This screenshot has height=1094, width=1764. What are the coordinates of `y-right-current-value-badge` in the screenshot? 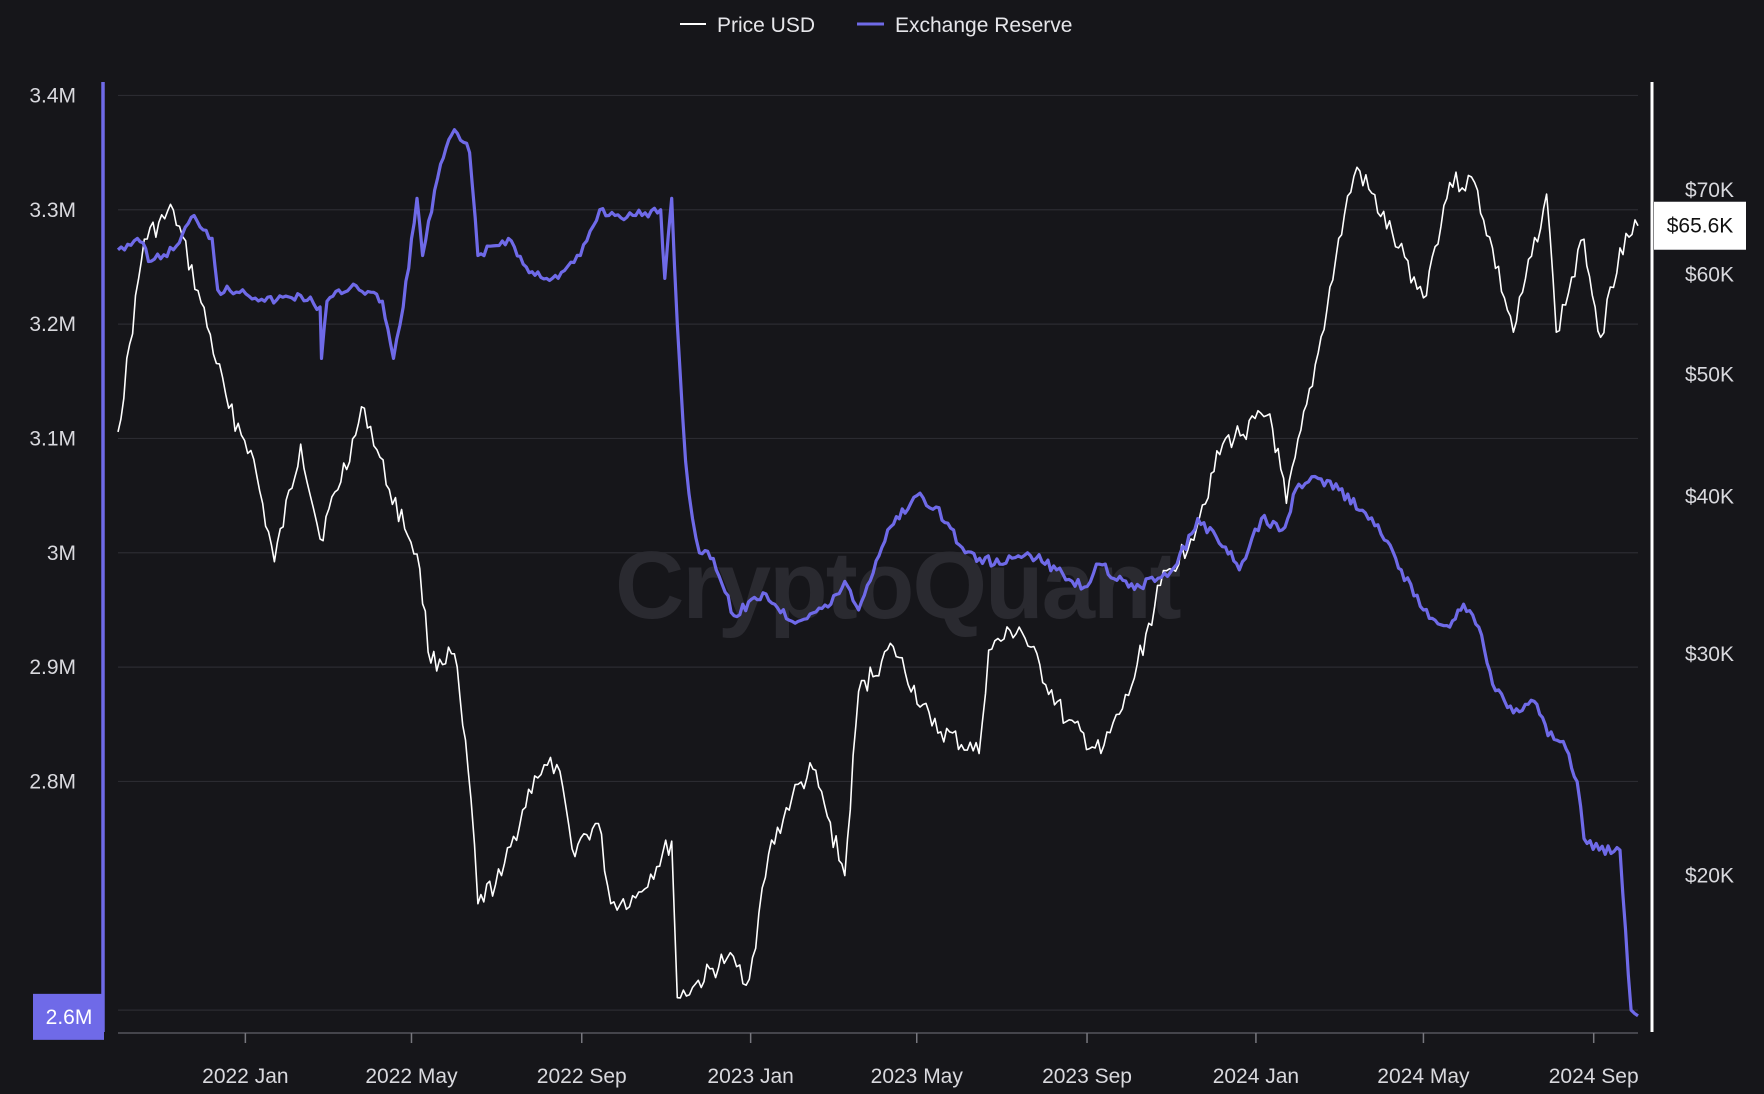 It's located at (1700, 225).